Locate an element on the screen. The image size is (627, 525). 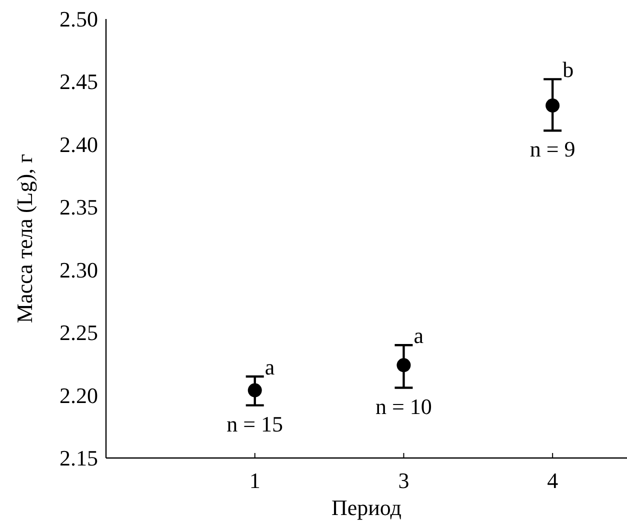
y-tick-label: 2.35 is located at coordinates (79, 207).